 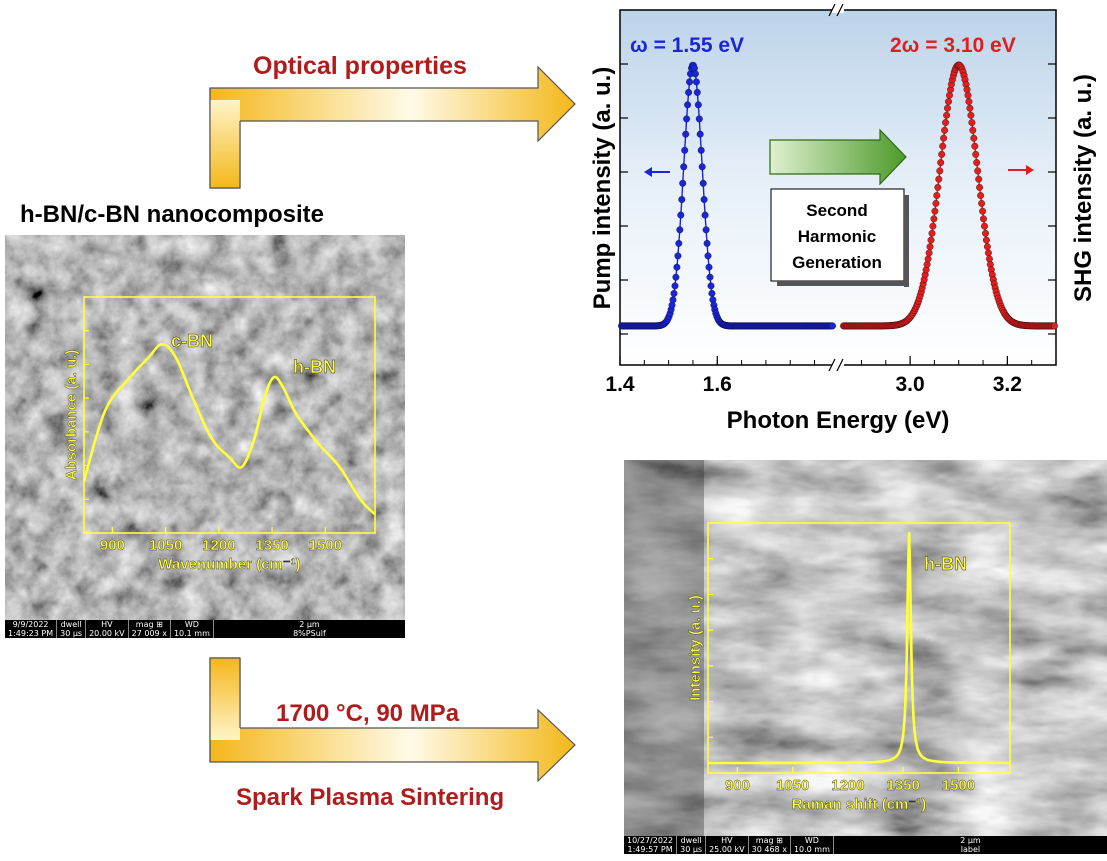 What do you see at coordinates (112, 545) in the screenshot?
I see `overlay-xtick-label: 900` at bounding box center [112, 545].